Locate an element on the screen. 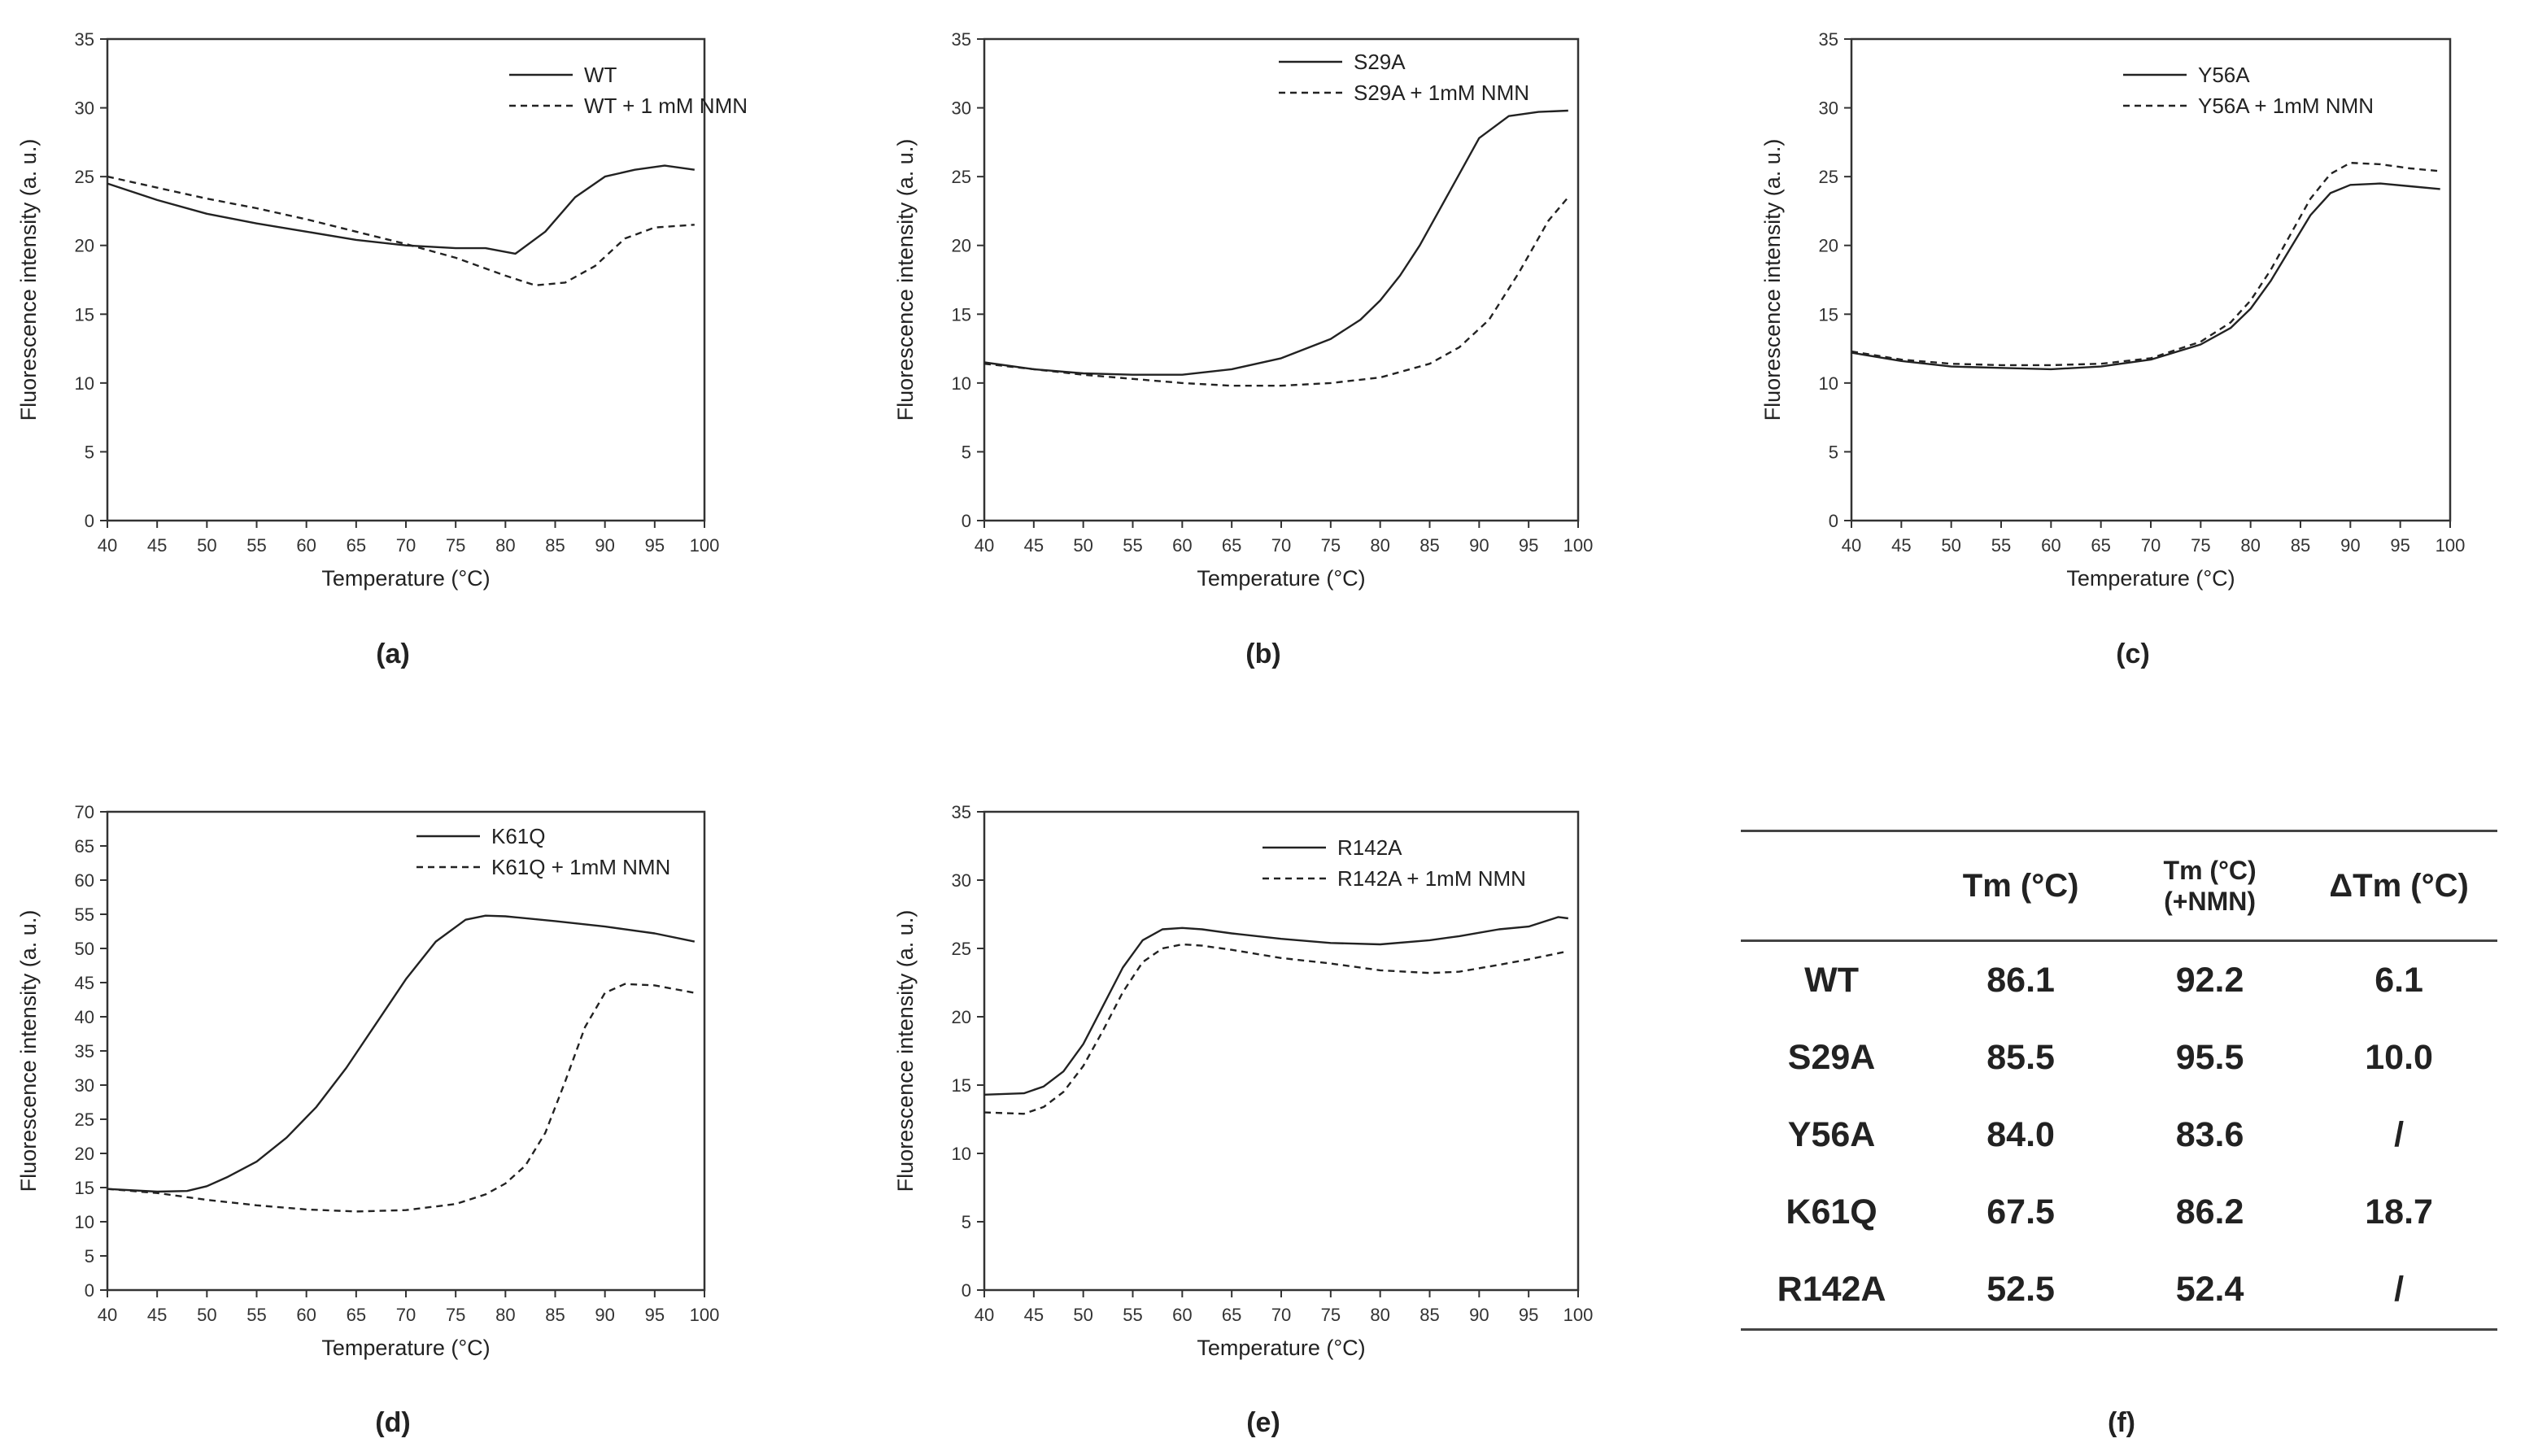 This screenshot has height=1456, width=2525. table-row: R142A 52.5 52.4 / is located at coordinates (2119, 1291).